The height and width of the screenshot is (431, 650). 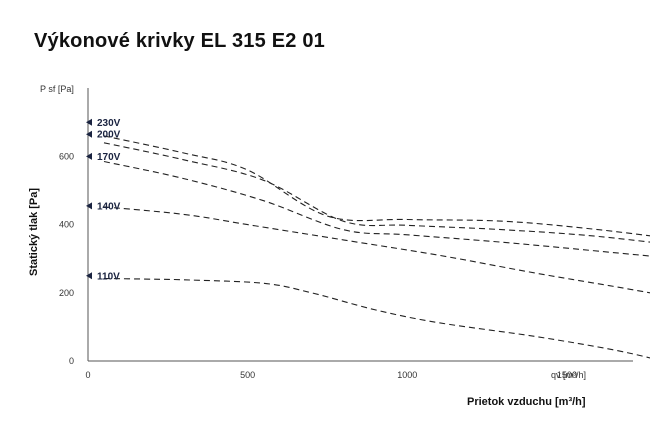 What do you see at coordinates (66, 225) in the screenshot?
I see `y-tick-label: 400` at bounding box center [66, 225].